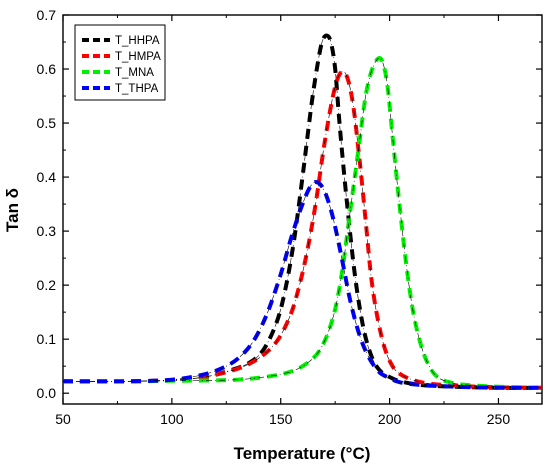  What do you see at coordinates (390, 419) in the screenshot?
I see `x-tick-label: 200` at bounding box center [390, 419].